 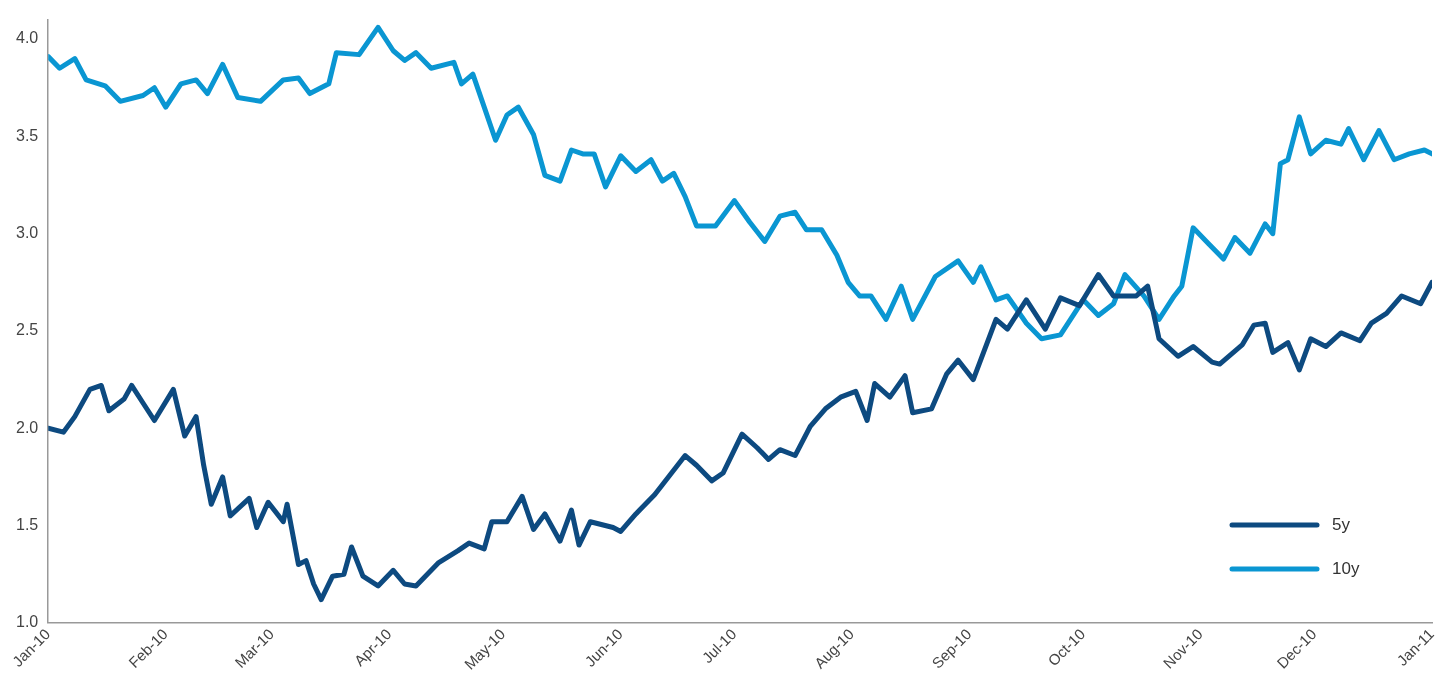 What do you see at coordinates (1341, 524) in the screenshot?
I see `legend-label: 5y` at bounding box center [1341, 524].